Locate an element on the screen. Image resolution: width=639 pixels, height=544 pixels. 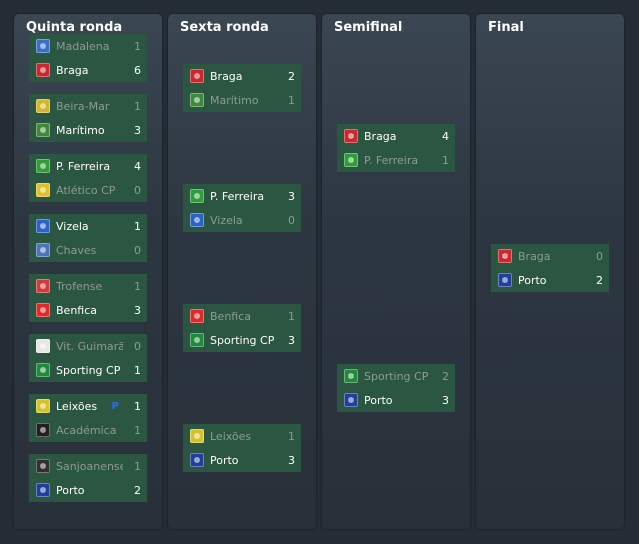
match-card: Leixões 1 Porto 3 is located at coordinates (242, 448).